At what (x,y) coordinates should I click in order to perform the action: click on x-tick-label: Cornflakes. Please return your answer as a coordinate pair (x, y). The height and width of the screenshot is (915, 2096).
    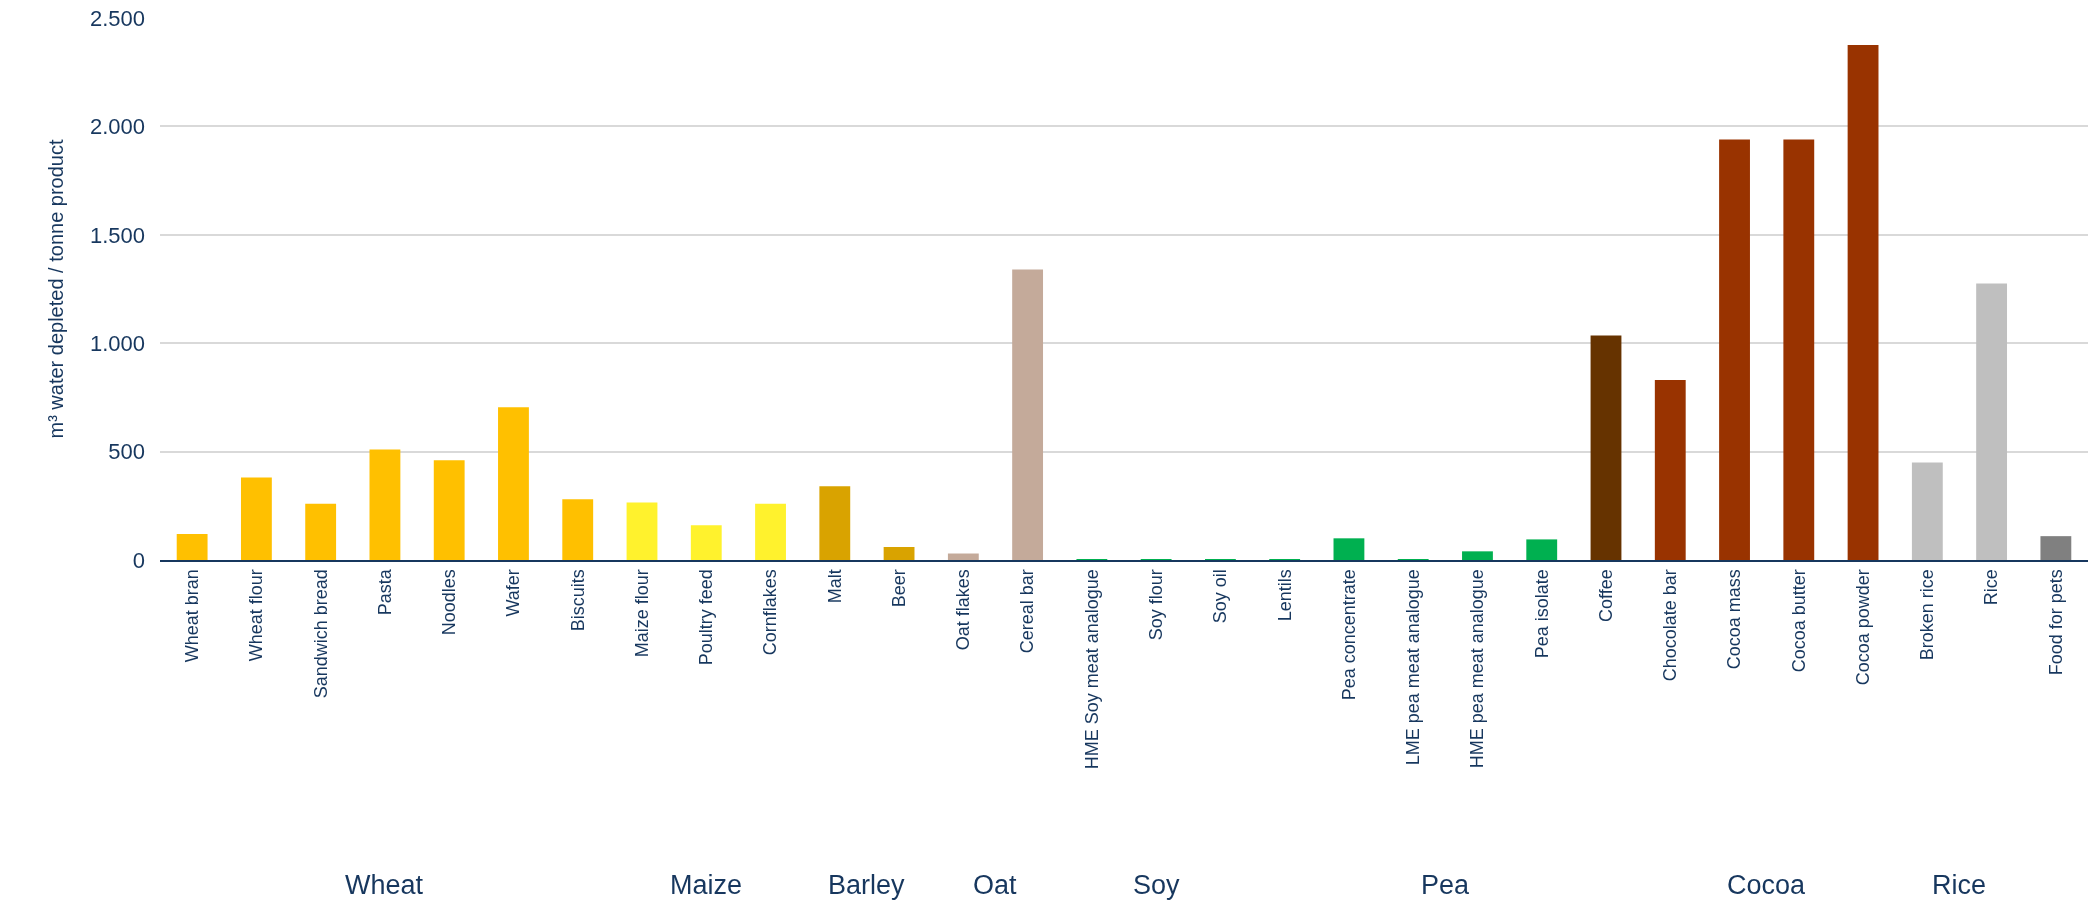
    Looking at the image, I should click on (770, 612).